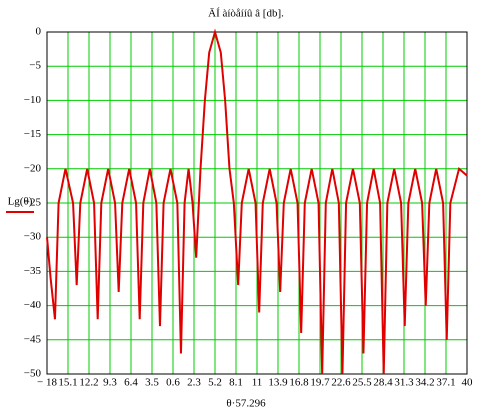 Image resolution: width=490 pixels, height=413 pixels. Describe the element at coordinates (152, 383) in the screenshot. I see `x-tick-label: 3.5` at that location.